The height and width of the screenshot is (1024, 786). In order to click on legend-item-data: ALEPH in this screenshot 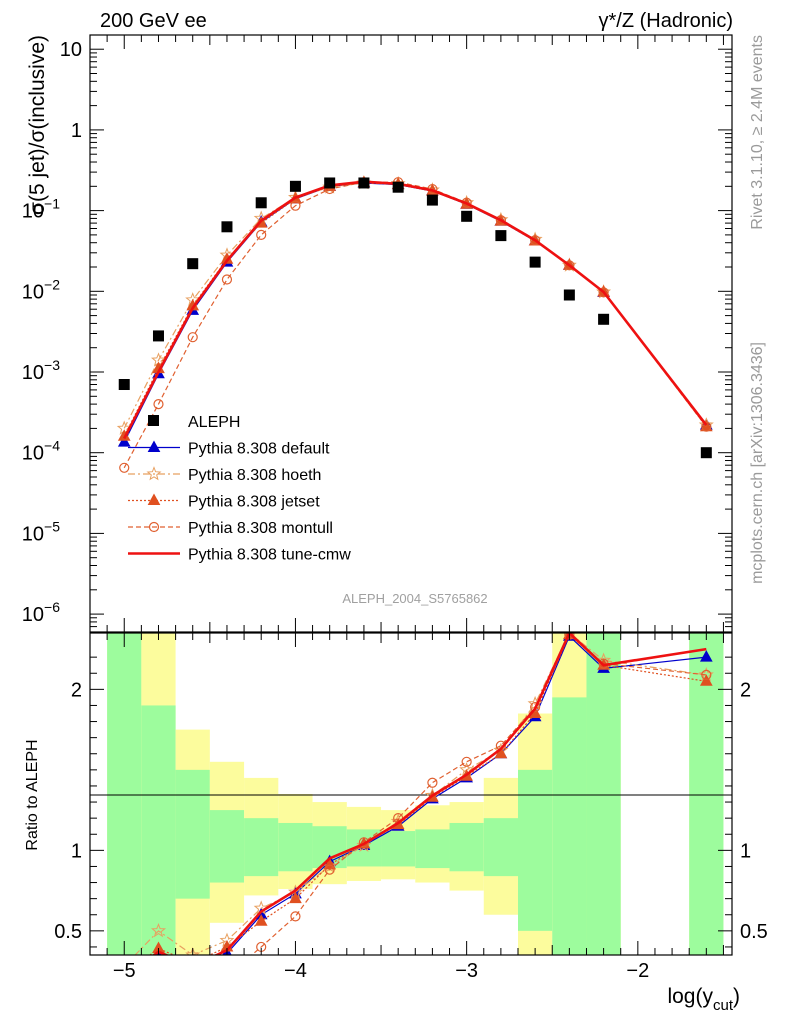, I will do `click(194, 422)`.